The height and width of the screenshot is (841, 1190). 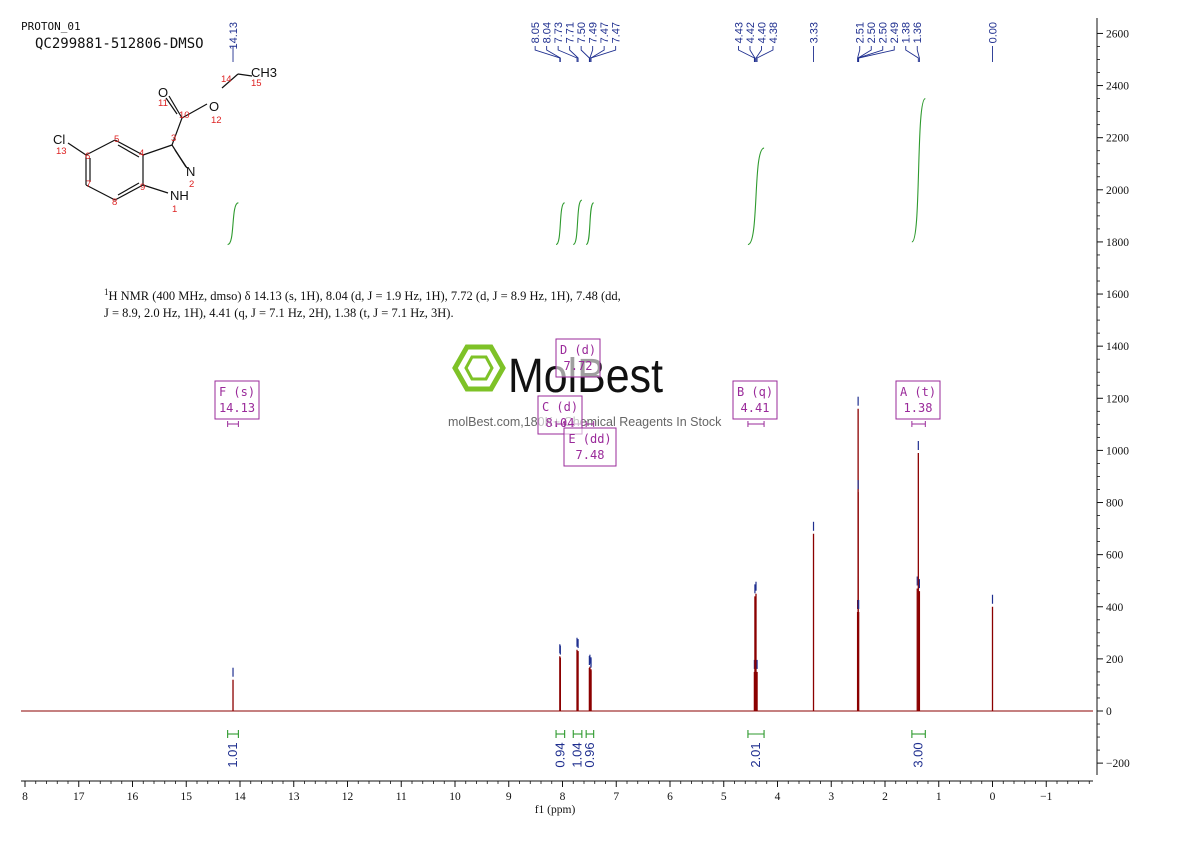 What do you see at coordinates (755, 408) in the screenshot?
I see `multiplet-shift: 4.41` at bounding box center [755, 408].